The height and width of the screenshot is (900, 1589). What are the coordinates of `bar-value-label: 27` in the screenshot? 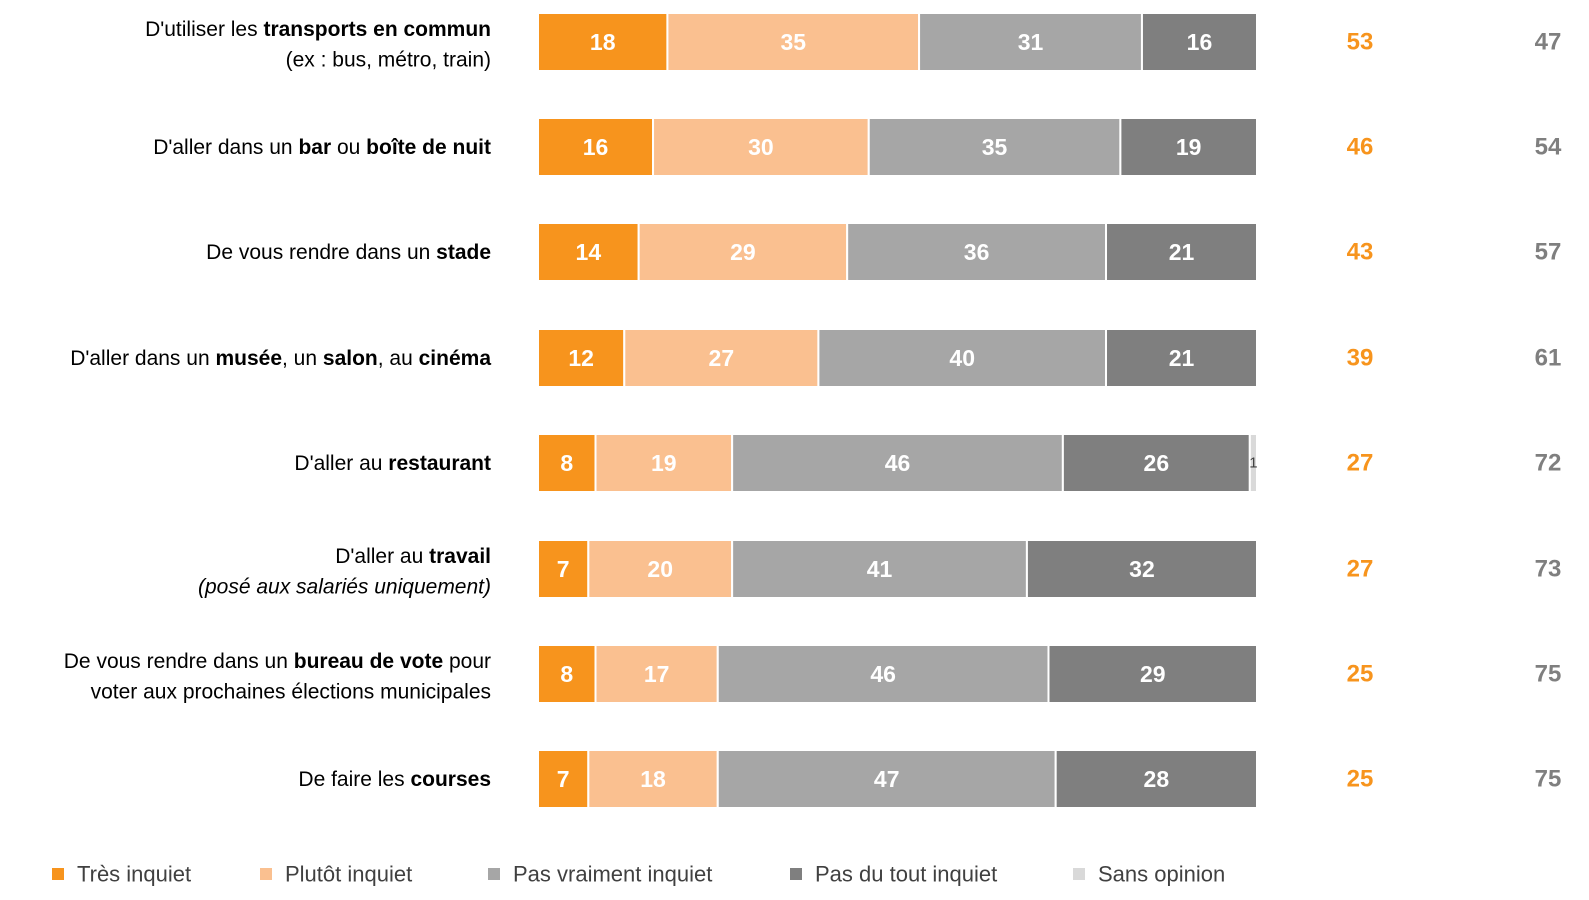 It's located at (722, 358).